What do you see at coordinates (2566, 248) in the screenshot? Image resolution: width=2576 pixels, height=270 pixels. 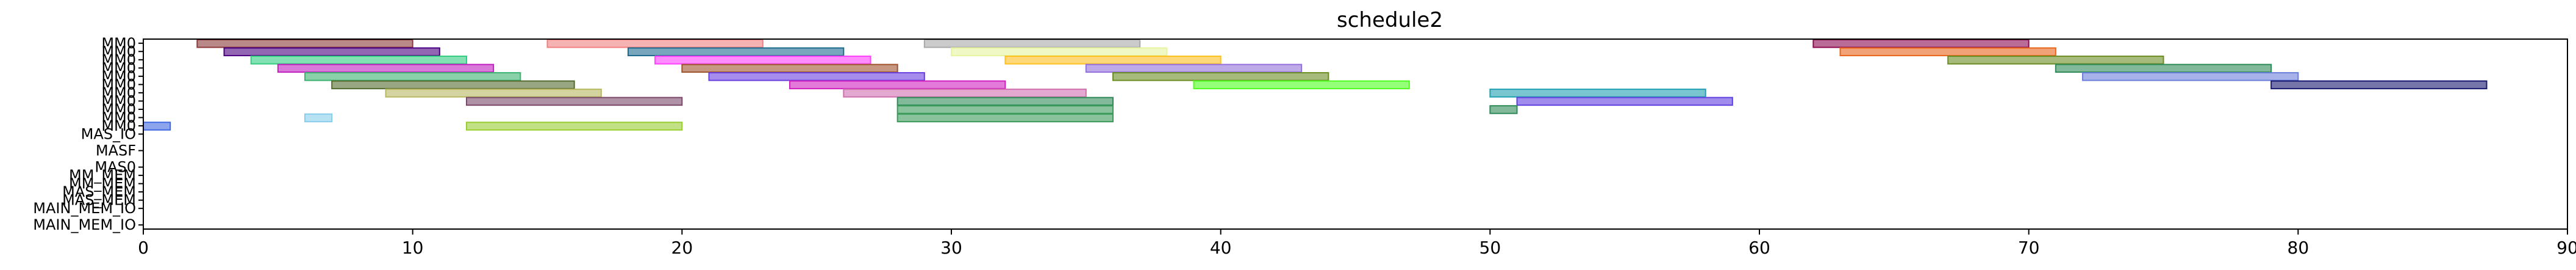 I see `x-tick-label: 90` at bounding box center [2566, 248].